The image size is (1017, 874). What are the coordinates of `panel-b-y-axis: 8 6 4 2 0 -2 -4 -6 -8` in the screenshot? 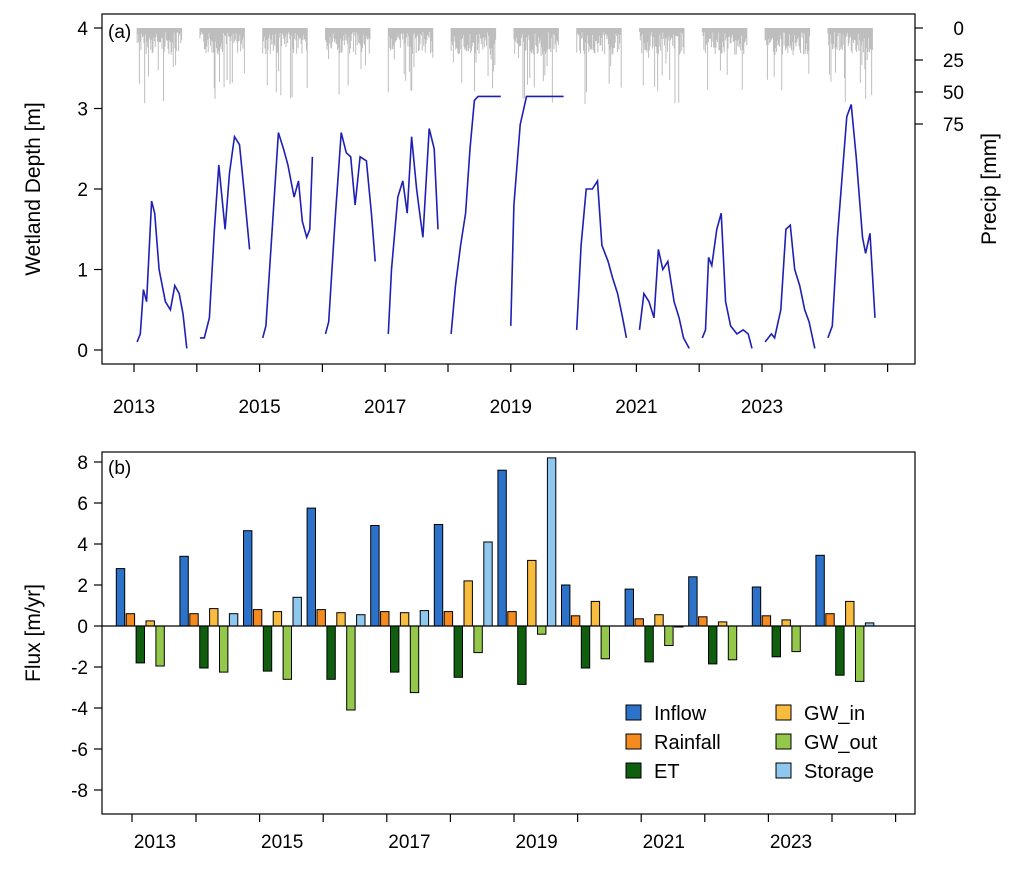 It's located at (86, 627).